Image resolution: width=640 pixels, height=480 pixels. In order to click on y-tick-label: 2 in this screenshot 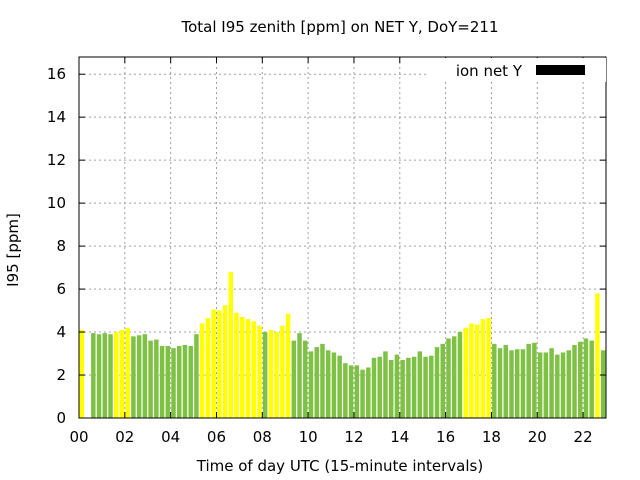, I will do `click(61, 375)`.